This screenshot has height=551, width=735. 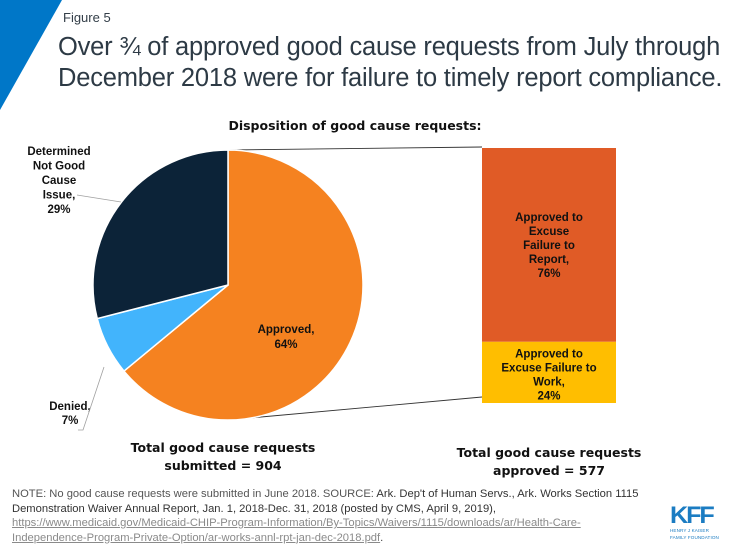 I want to click on bar-caption-line-2: approved = 577, so click(x=549, y=470).